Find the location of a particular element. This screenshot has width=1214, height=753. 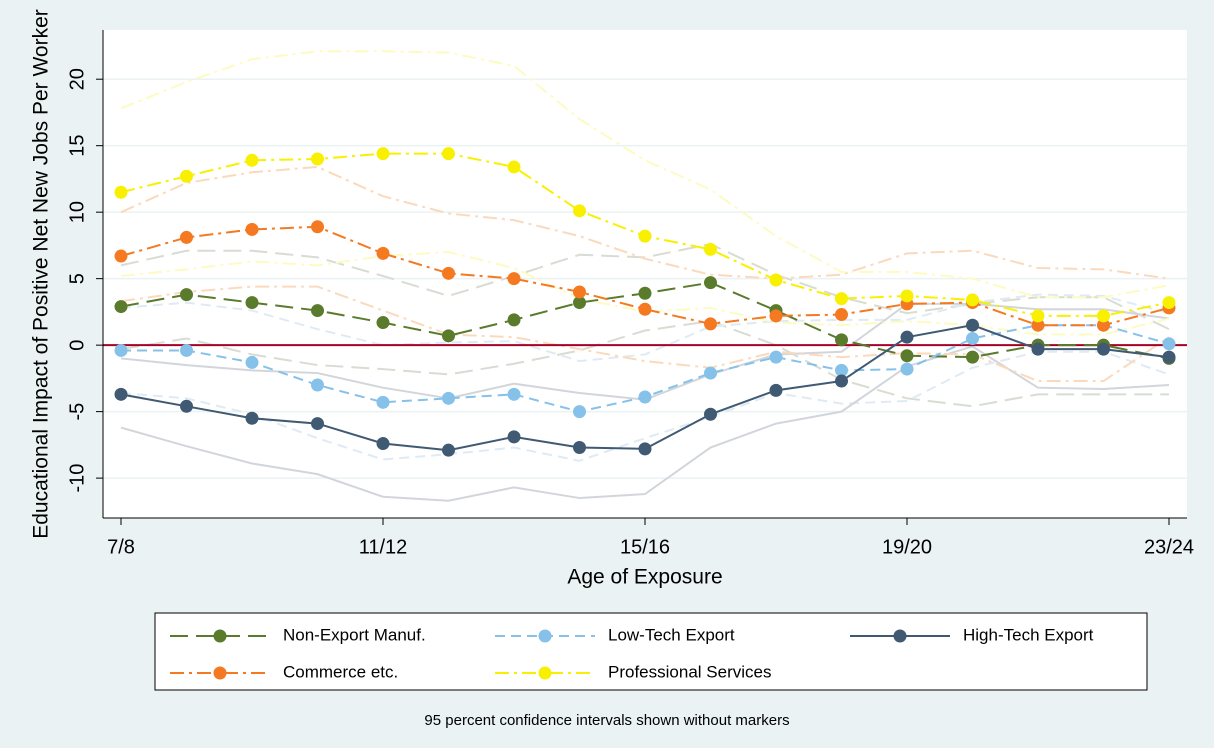

y-tick-label: 5 is located at coordinates (77, 278).